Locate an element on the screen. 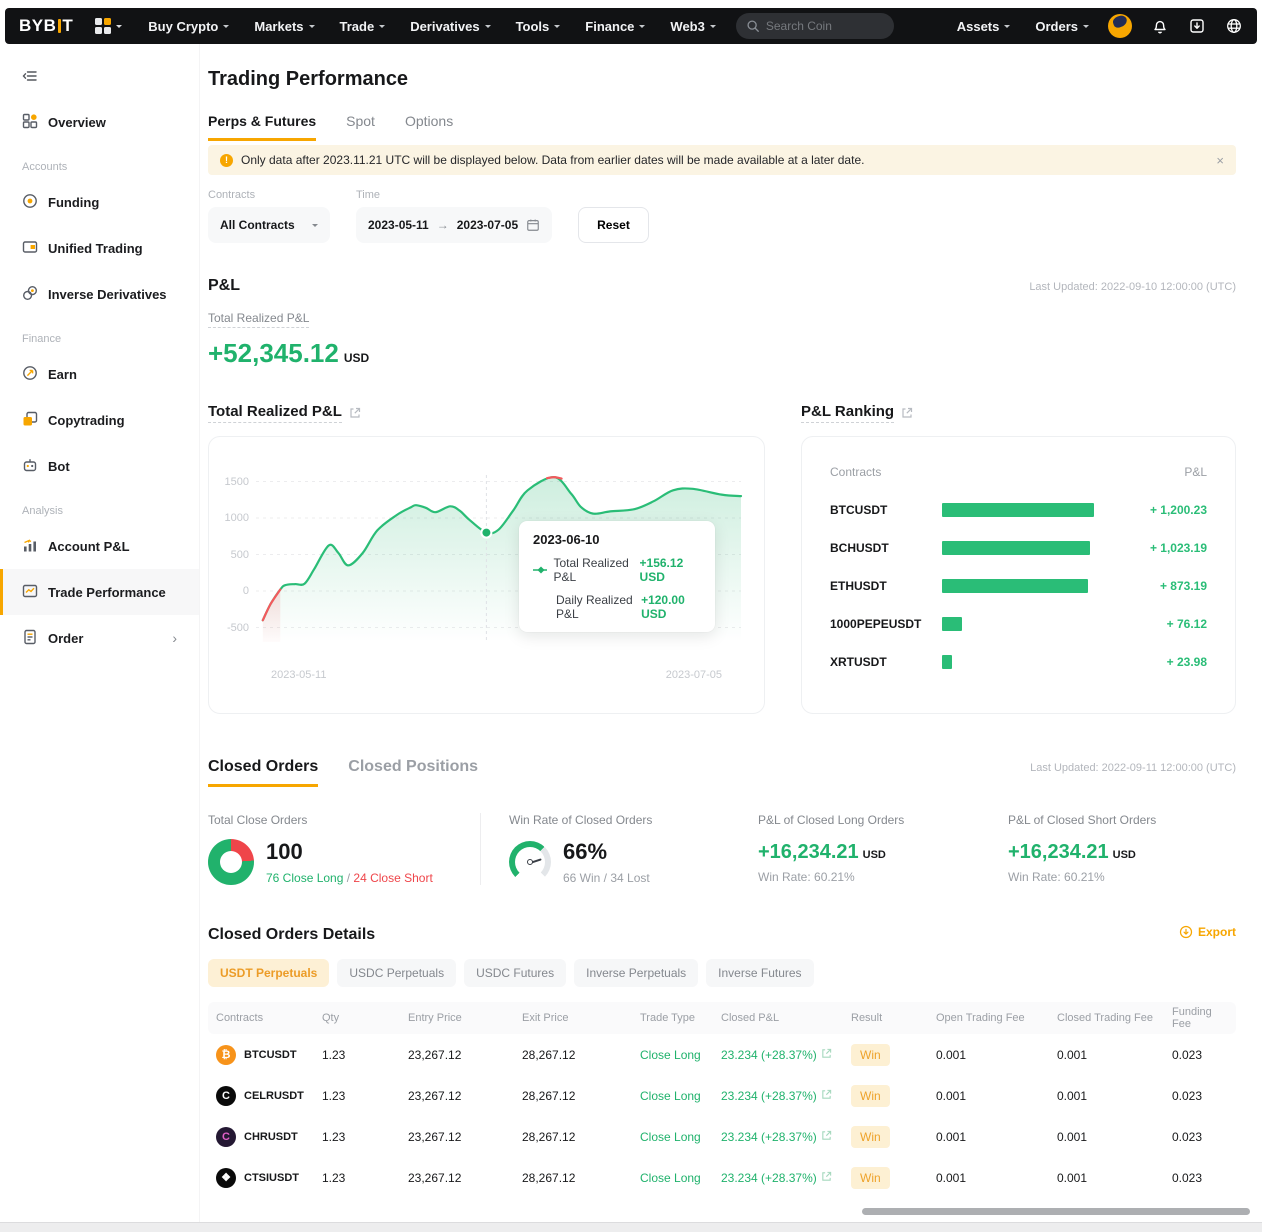 The width and height of the screenshot is (1262, 1232). ranking-bar is located at coordinates (947, 662).